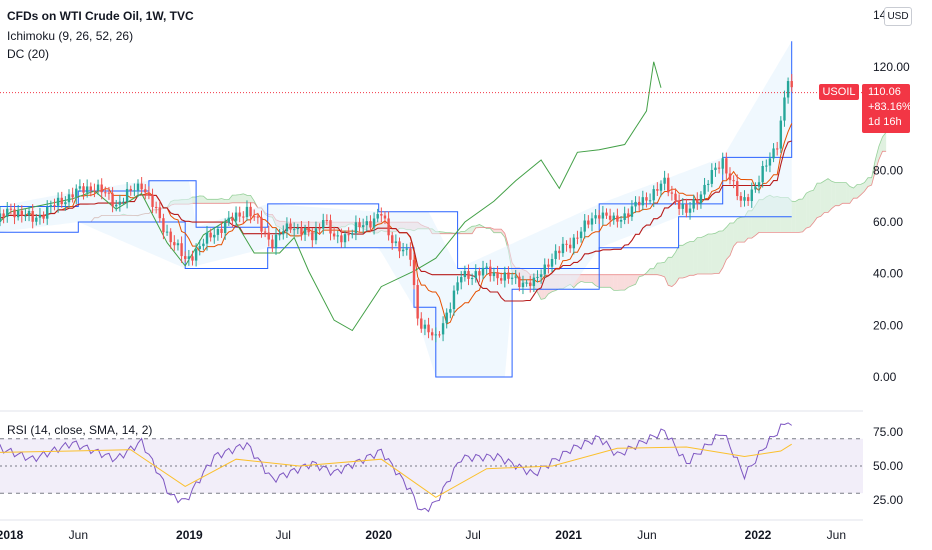 Image resolution: width=932 pixels, height=550 pixels. Describe the element at coordinates (898, 16) in the screenshot. I see `currency-button: USD` at that location.